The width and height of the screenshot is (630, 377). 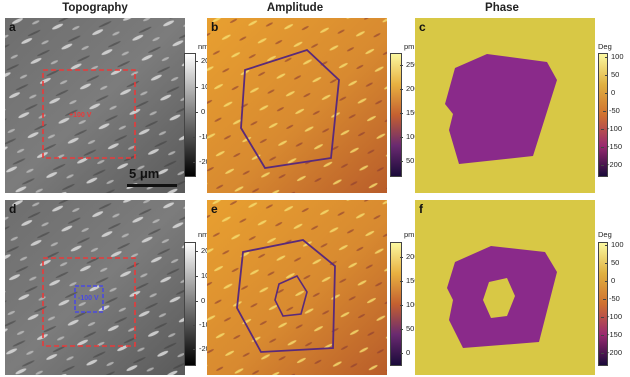 I want to click on panel-b-amplitude: b, so click(x=297, y=105).